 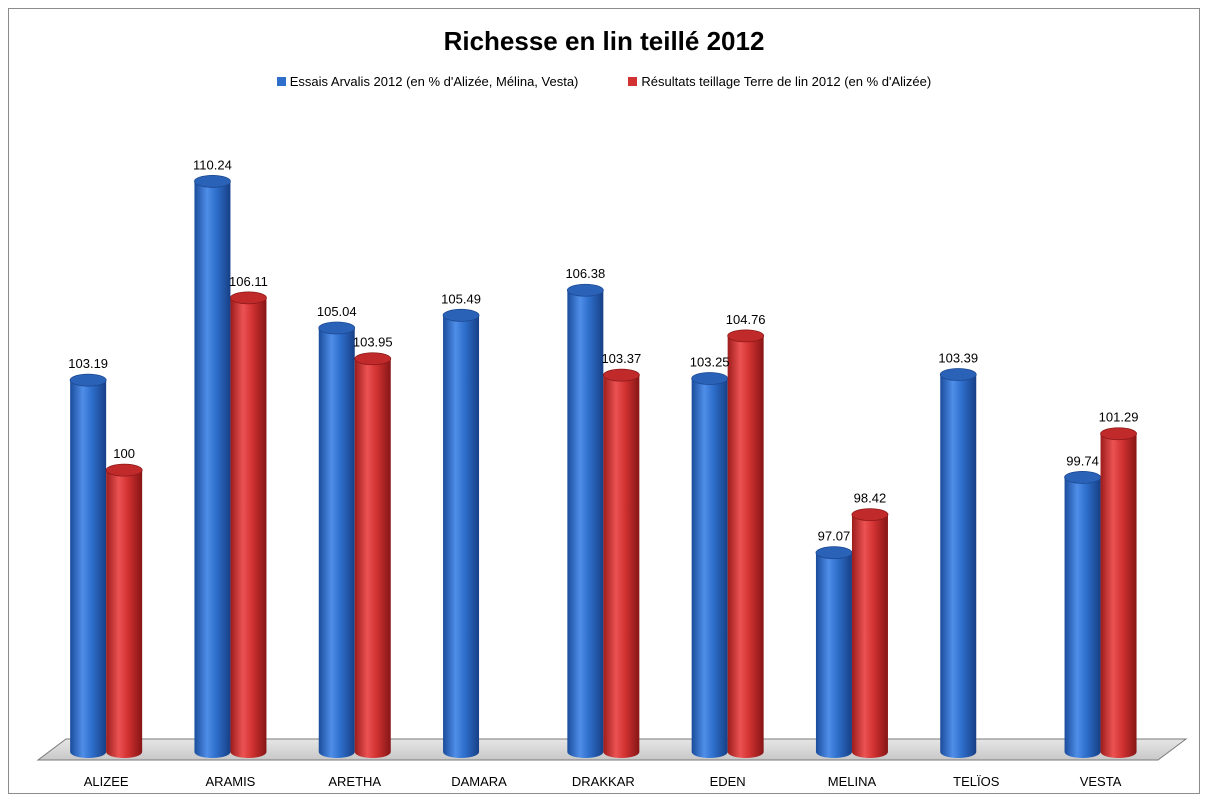 I want to click on data-label: 103.37, so click(x=621, y=358).